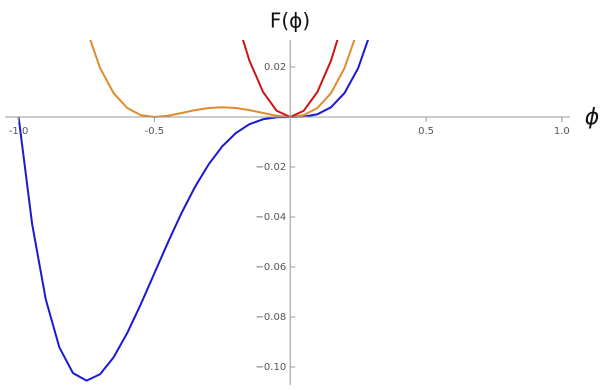 This screenshot has width=600, height=390. I want to click on y-tick-label: −0.06, so click(271, 267).